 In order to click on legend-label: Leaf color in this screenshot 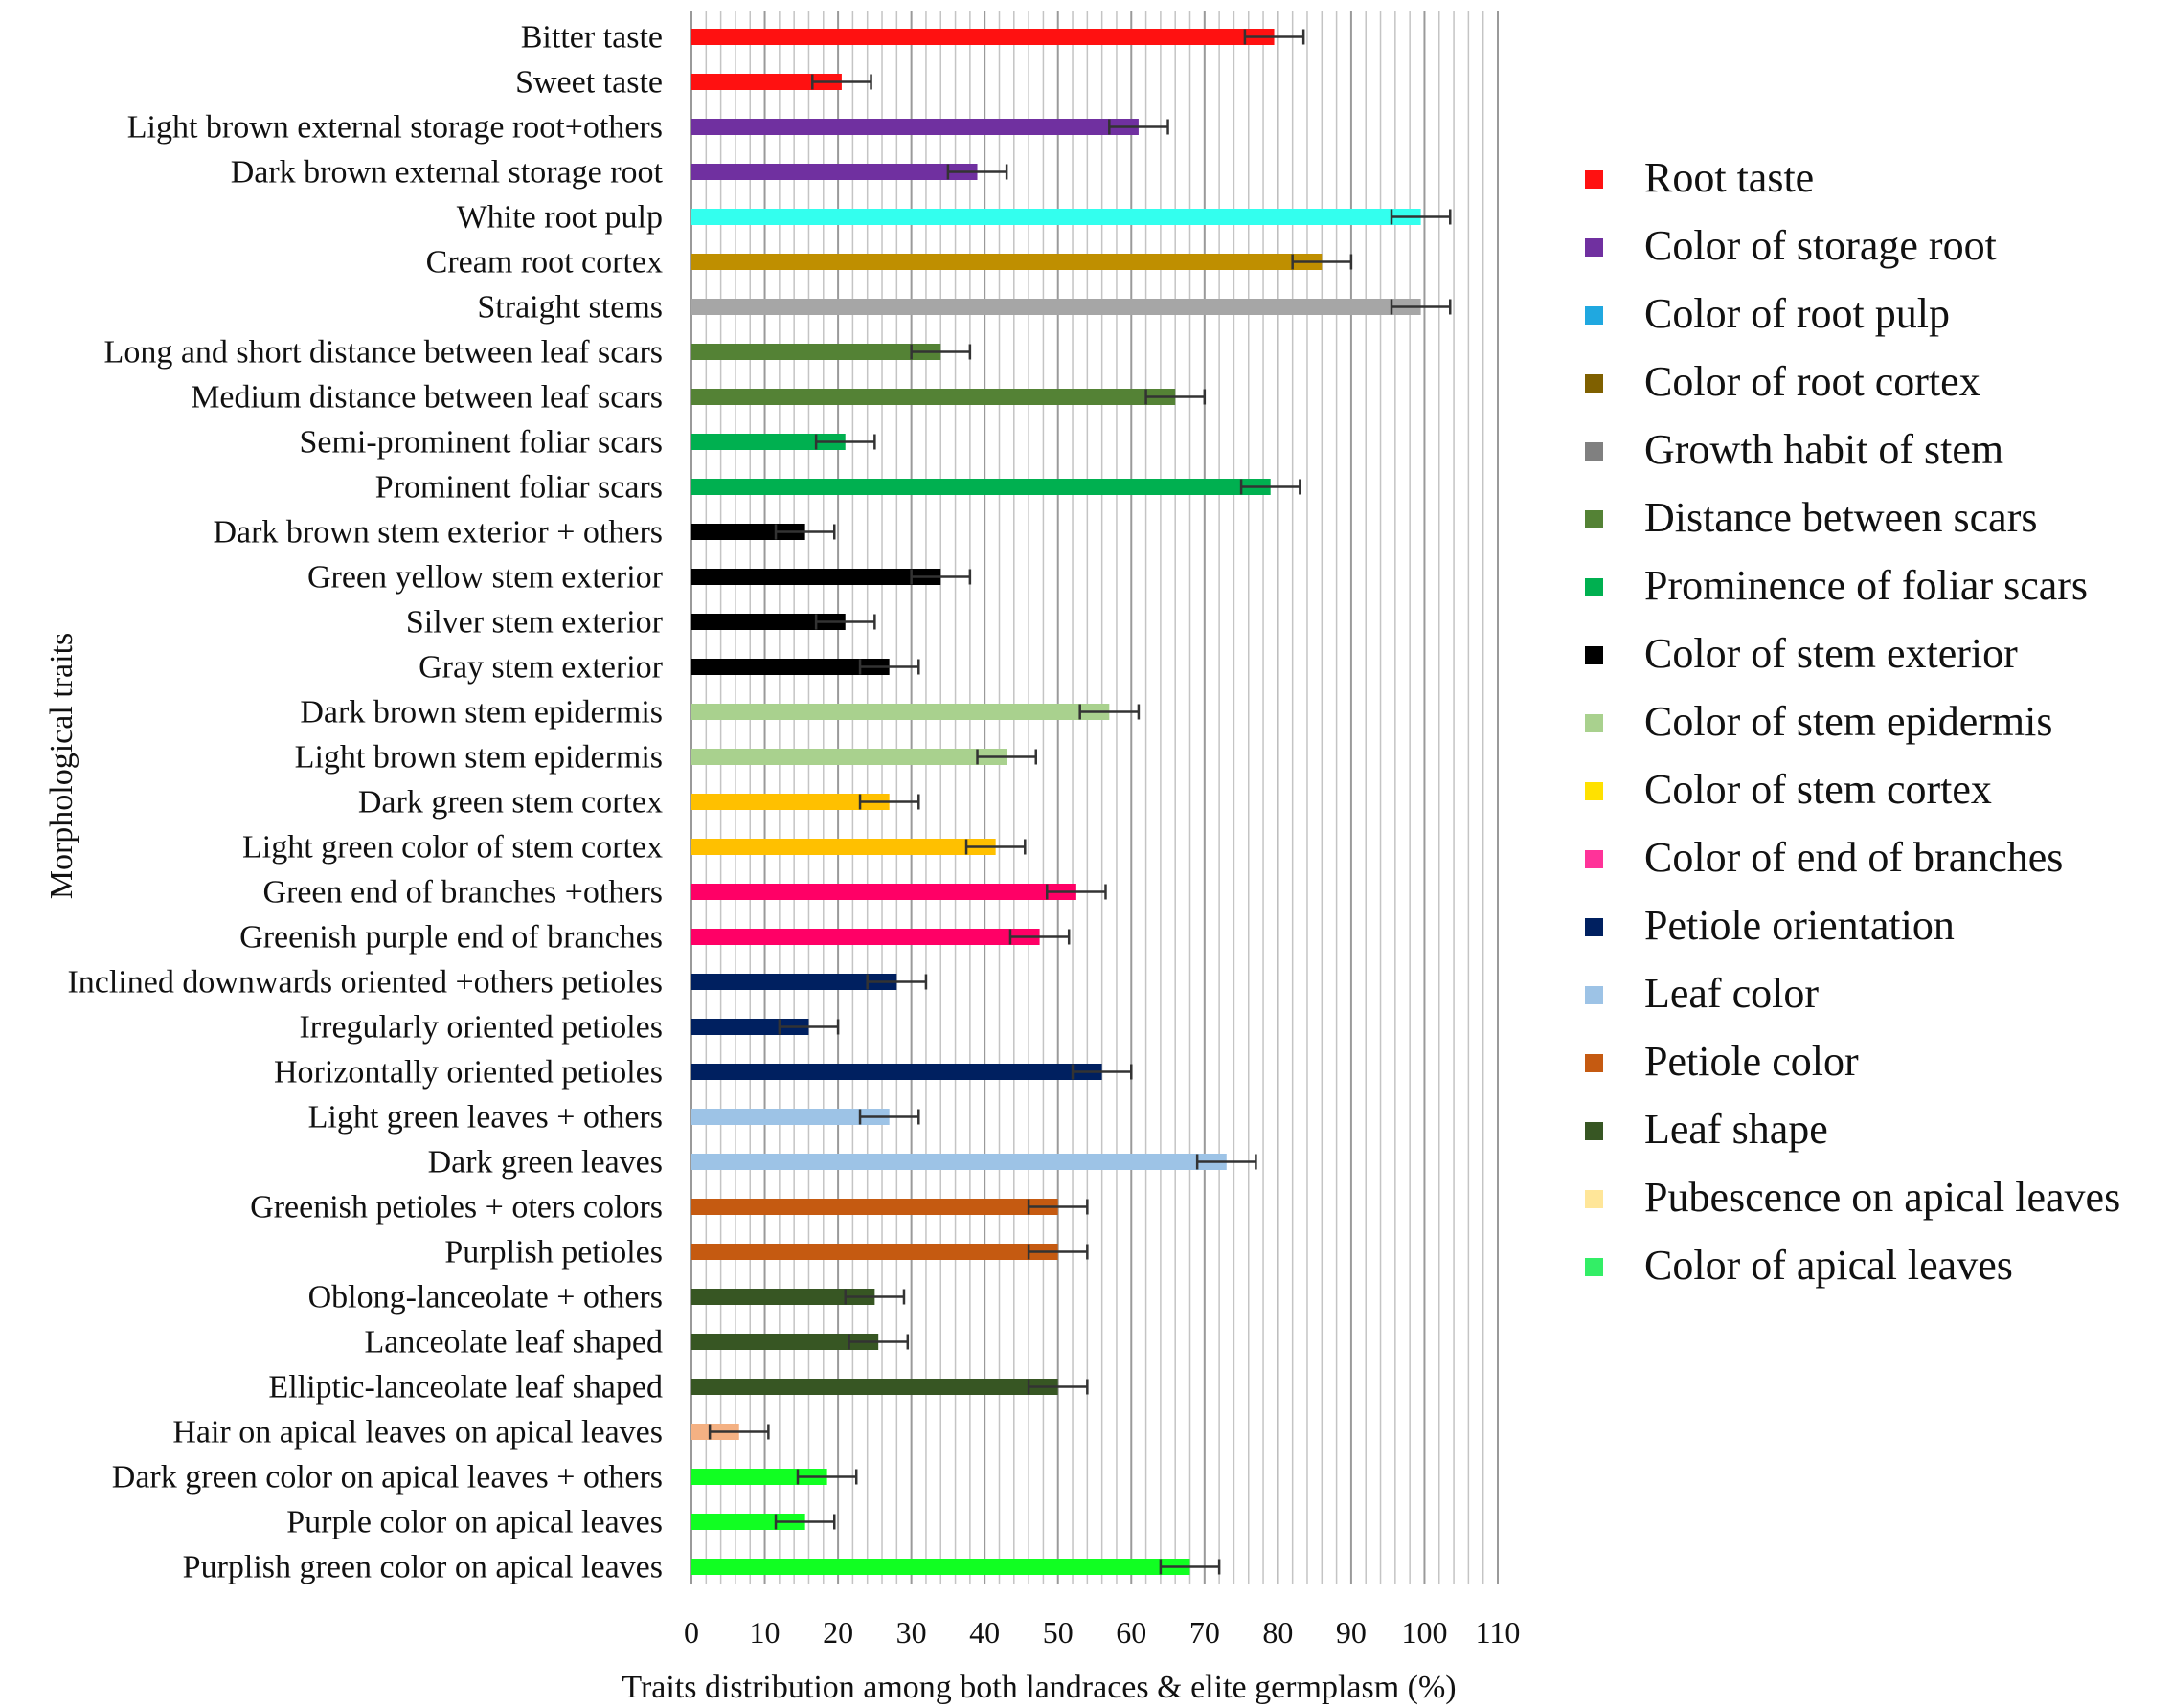, I will do `click(1732, 993)`.